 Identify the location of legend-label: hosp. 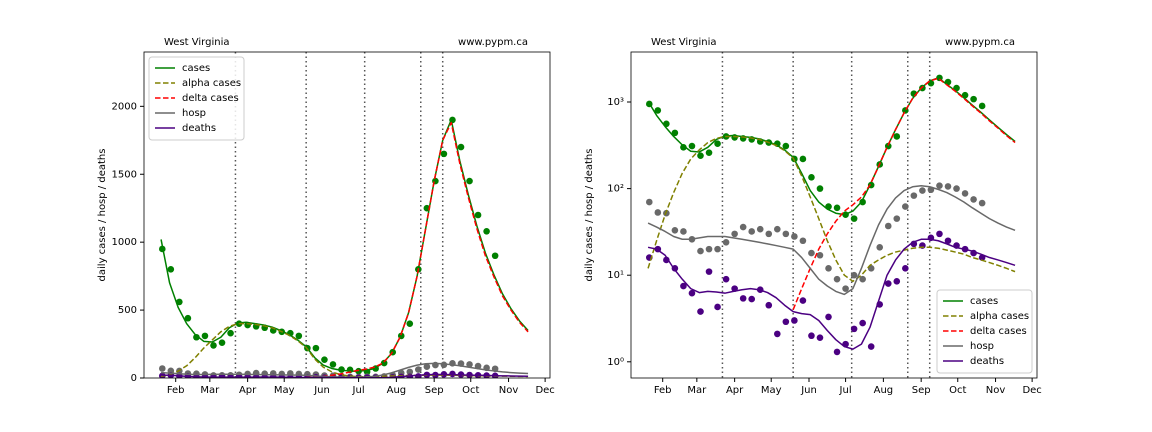
(982, 346).